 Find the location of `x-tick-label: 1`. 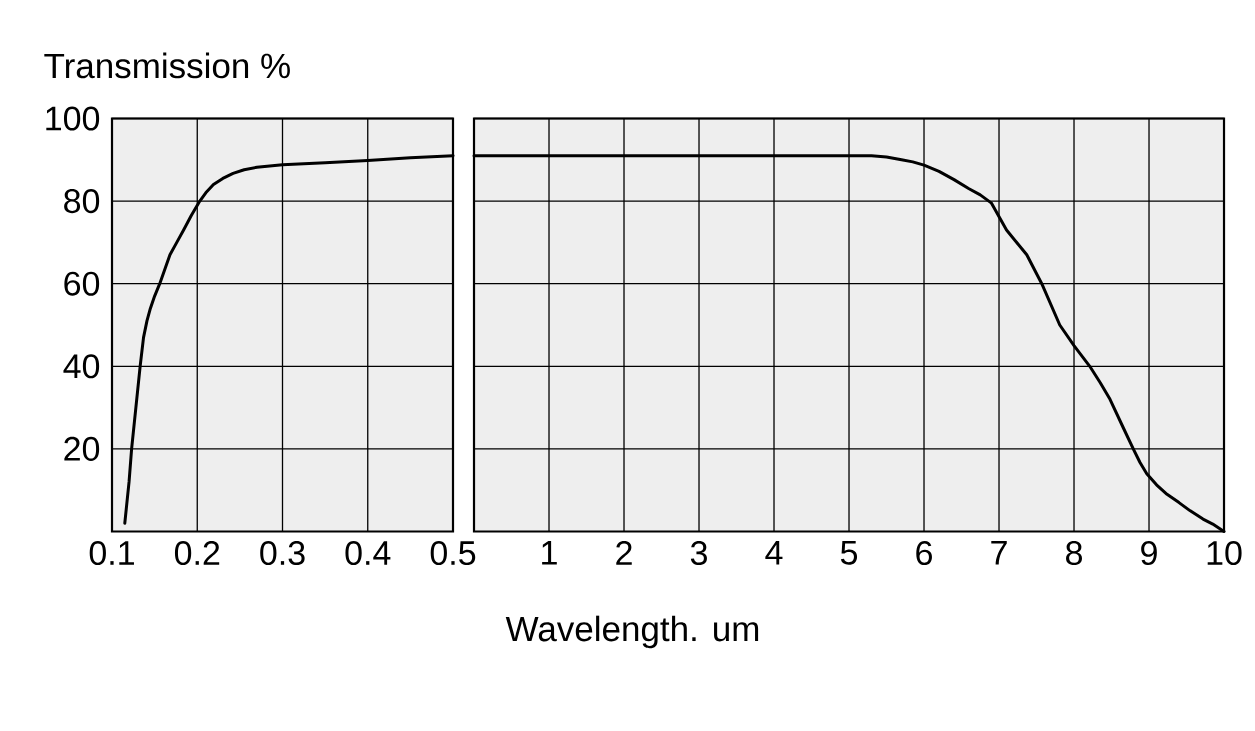

x-tick-label: 1 is located at coordinates (549, 553).